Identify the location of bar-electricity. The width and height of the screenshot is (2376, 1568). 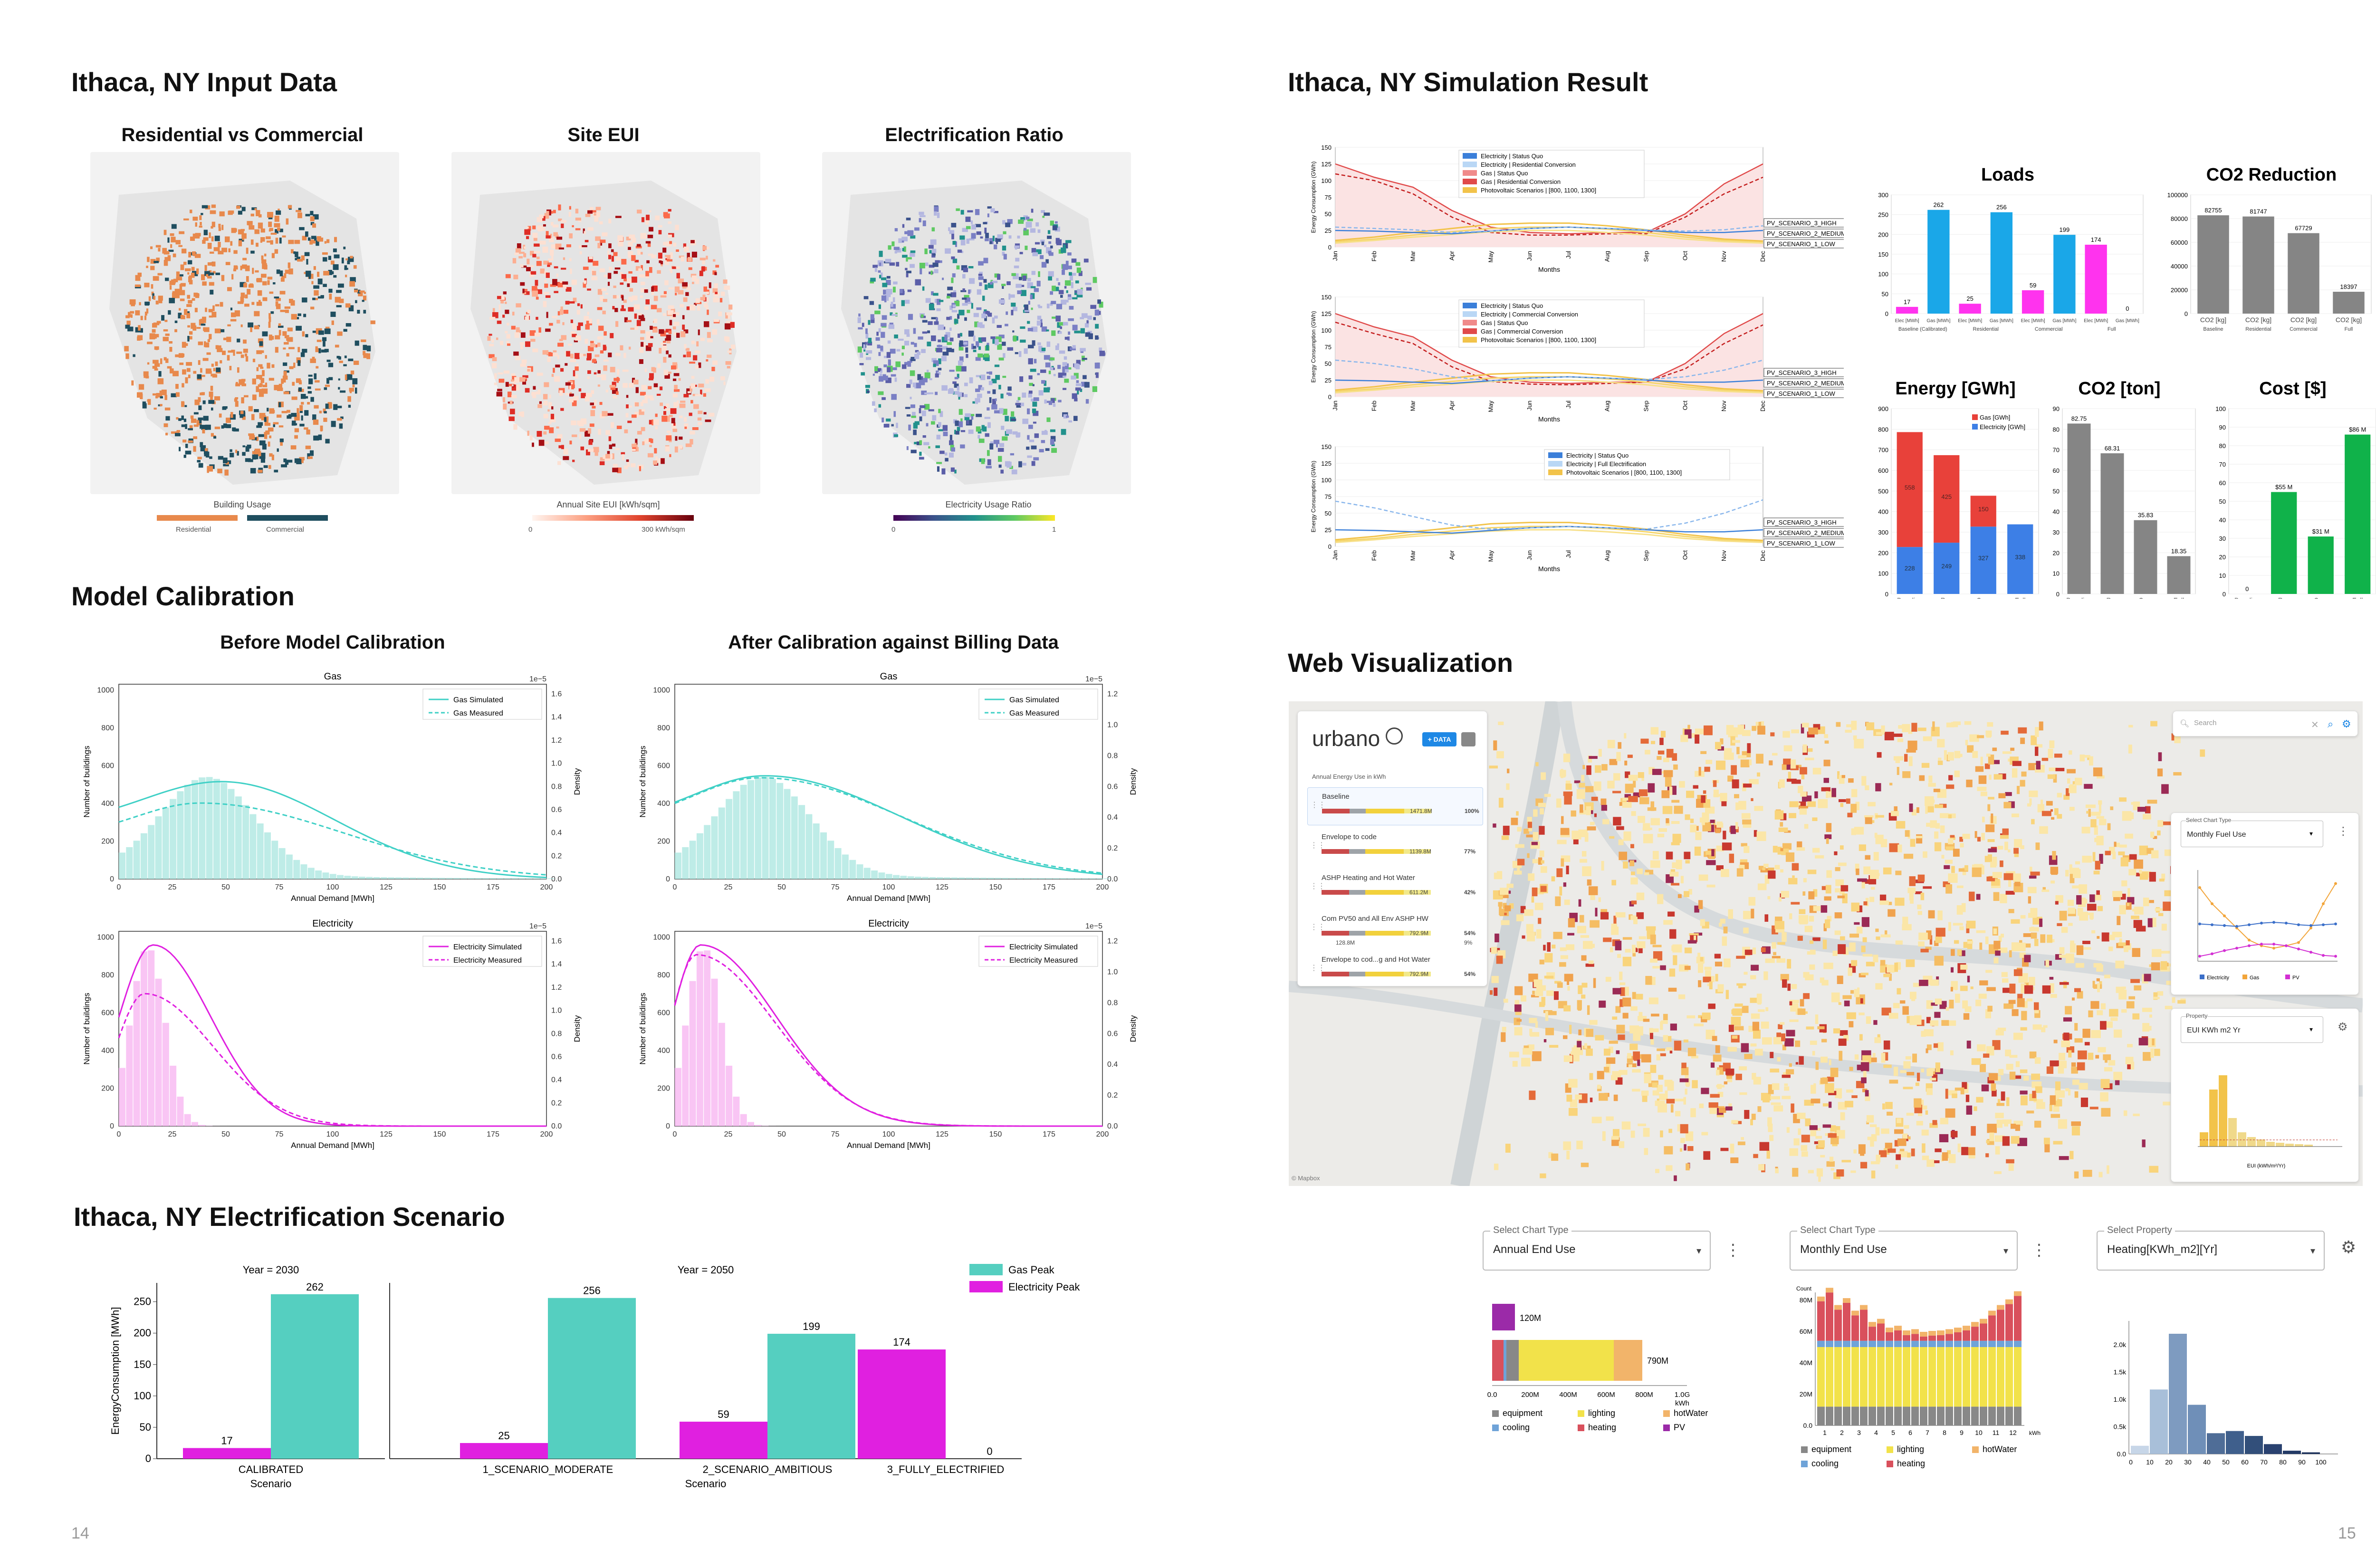
(227, 1454).